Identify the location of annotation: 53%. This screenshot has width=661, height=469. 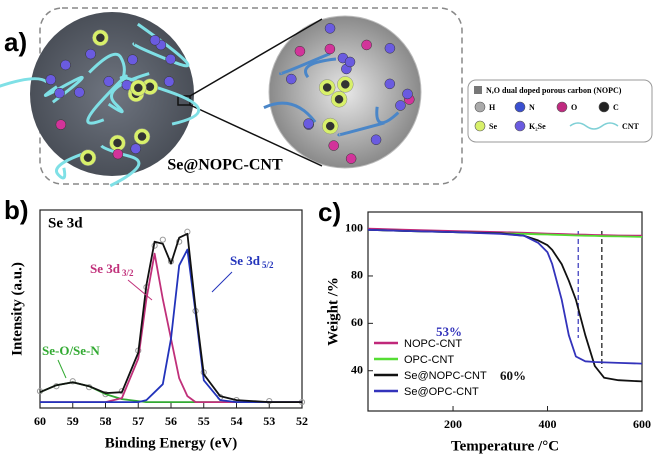
(449, 331).